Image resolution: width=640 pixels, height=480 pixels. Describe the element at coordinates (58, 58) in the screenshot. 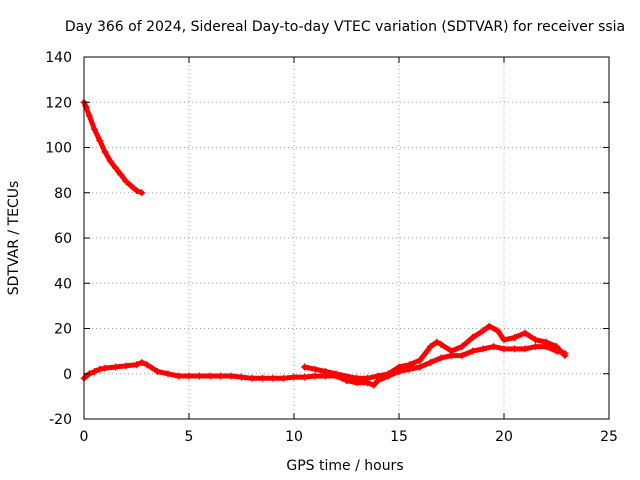

I see `y-tick-label: 140` at that location.